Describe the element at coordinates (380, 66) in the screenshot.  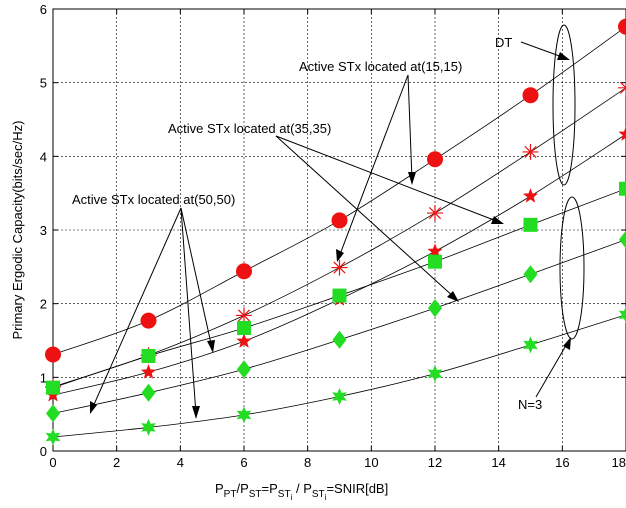
I see `annotation-15-15: Active STx located at(15,15)` at that location.